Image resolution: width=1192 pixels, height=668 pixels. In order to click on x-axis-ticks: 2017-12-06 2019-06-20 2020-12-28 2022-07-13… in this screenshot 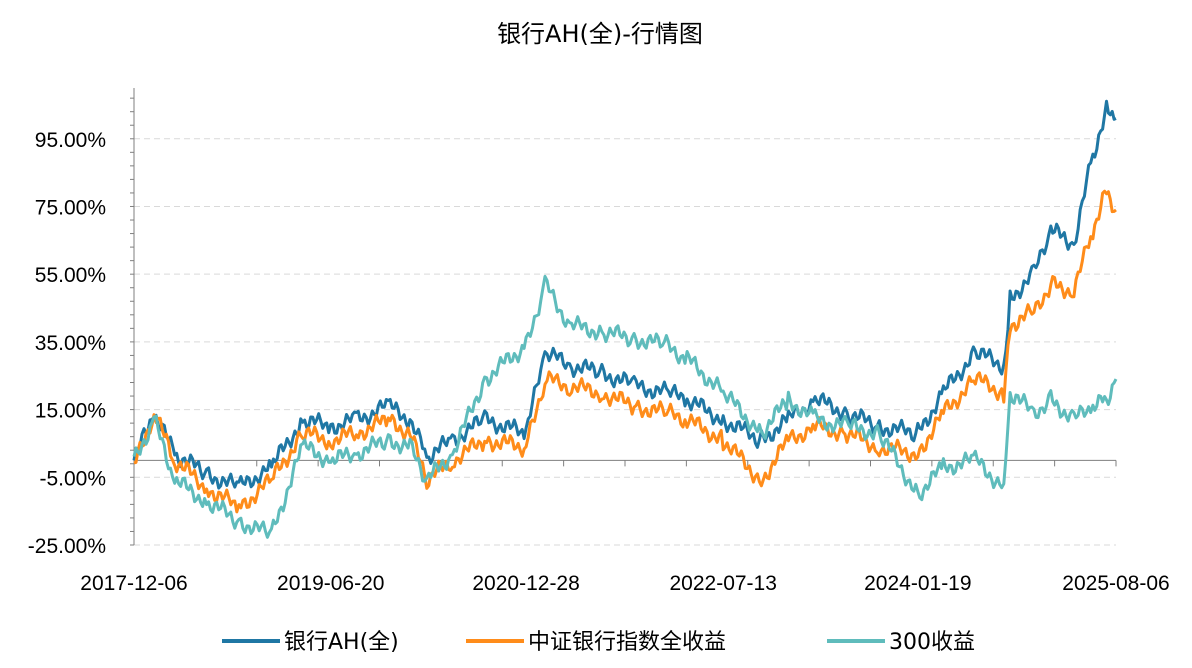, I will do `click(624, 583)`.